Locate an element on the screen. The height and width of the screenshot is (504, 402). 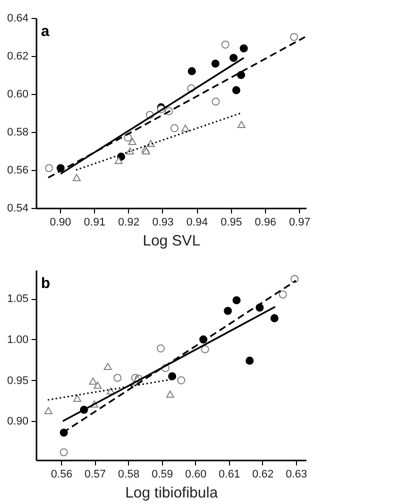
y-tick-label: 0.60 is located at coordinates (17, 94).